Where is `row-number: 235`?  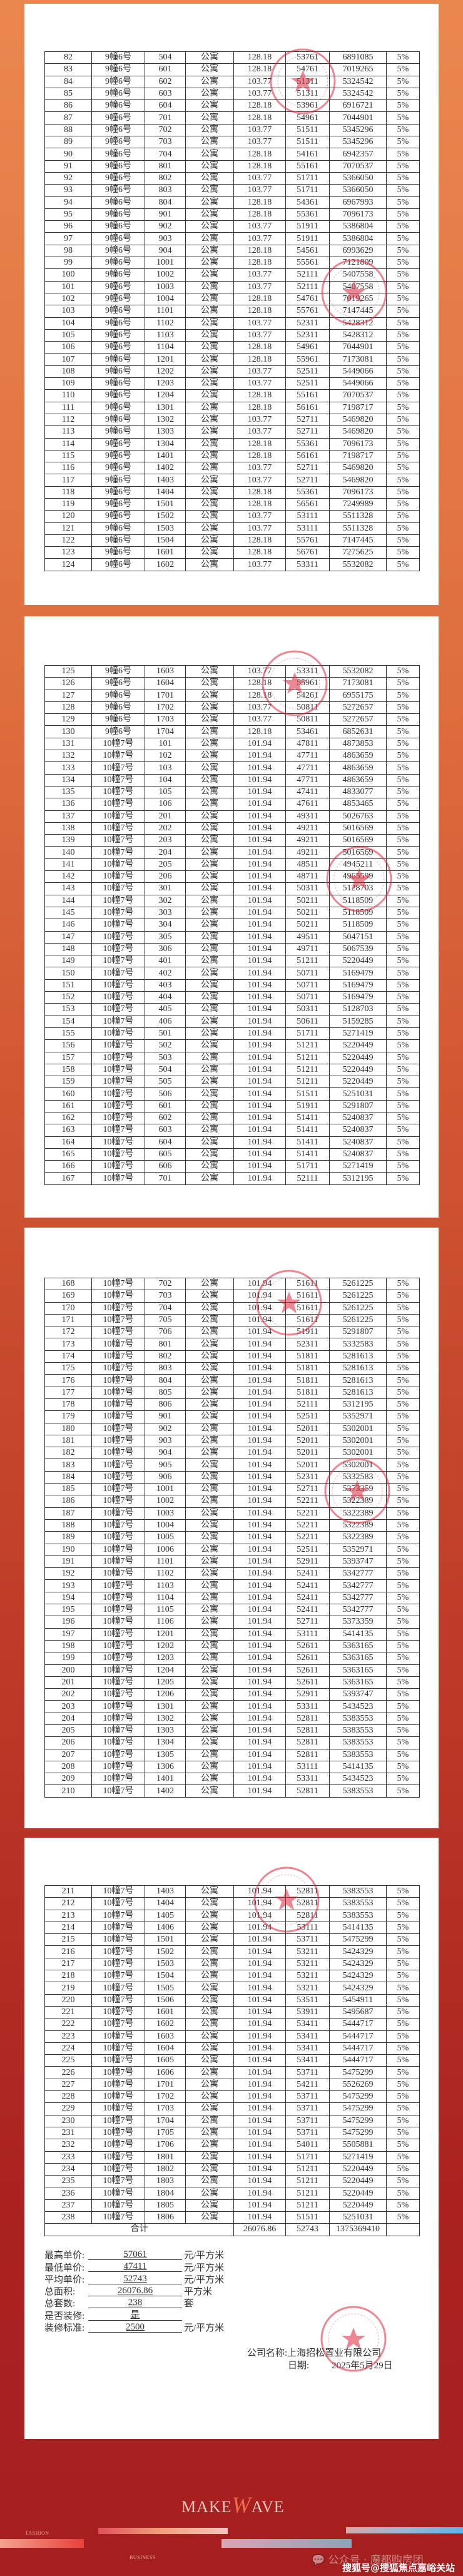
row-number: 235 is located at coordinates (68, 2182).